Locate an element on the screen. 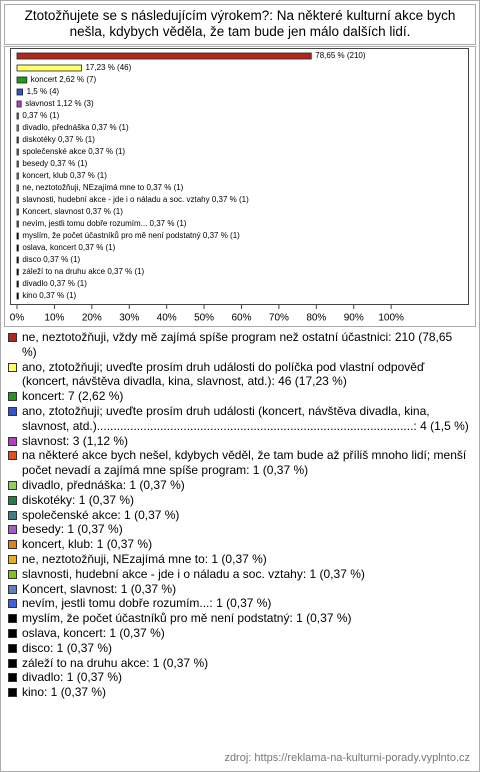  bar-label: 78,65 % (210) is located at coordinates (340, 55).